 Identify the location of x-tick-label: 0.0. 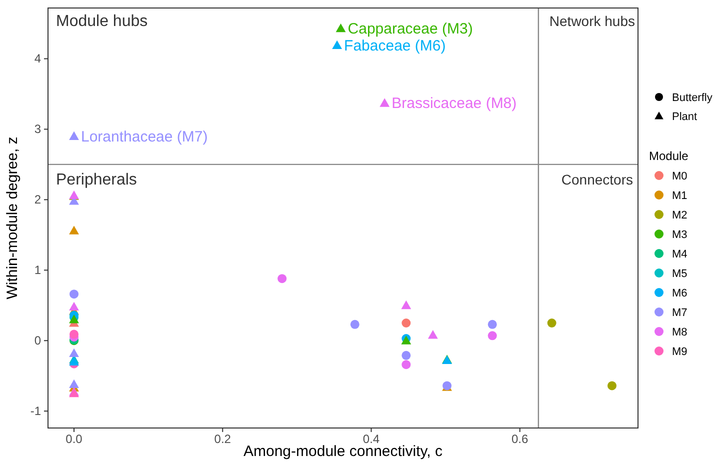
(74, 439).